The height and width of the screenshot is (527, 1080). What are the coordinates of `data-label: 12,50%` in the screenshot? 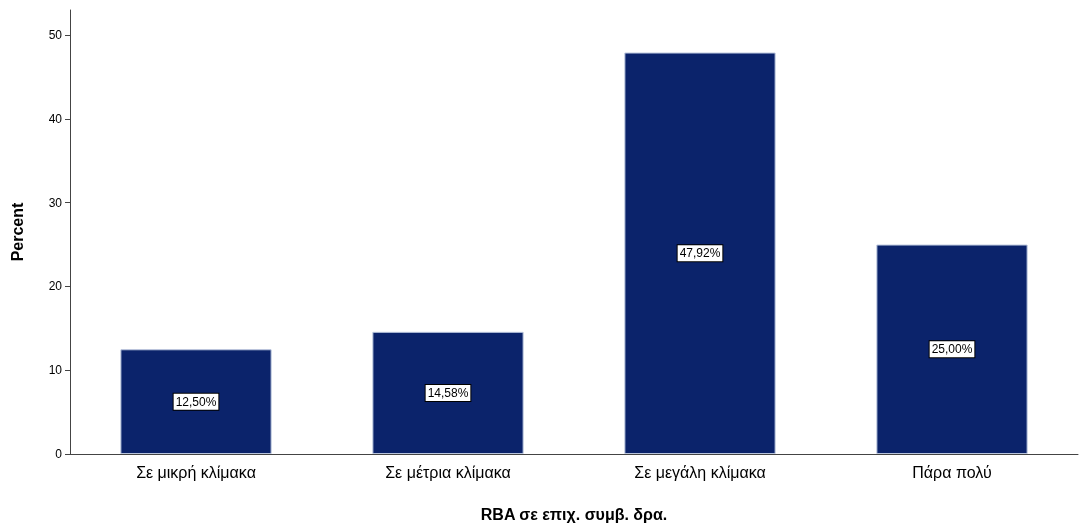 It's located at (196, 401).